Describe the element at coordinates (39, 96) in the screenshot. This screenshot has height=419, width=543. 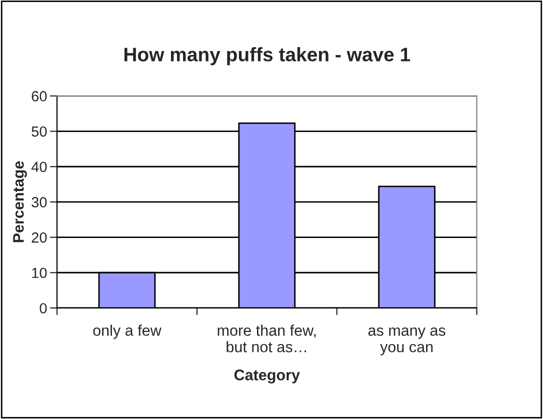
I see `y-tick-label: 60` at that location.